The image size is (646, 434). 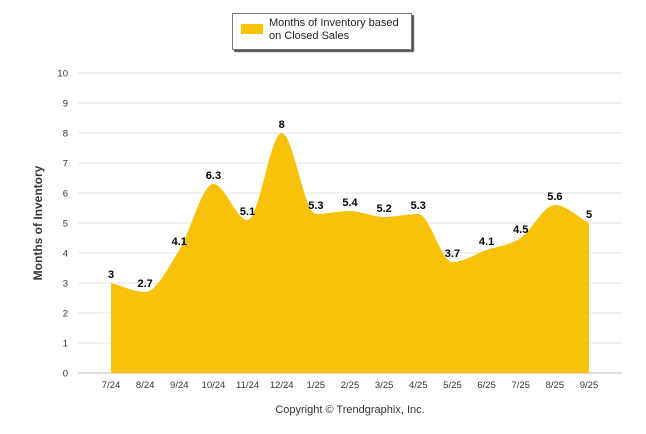 What do you see at coordinates (214, 385) in the screenshot?
I see `x-tick-label-3: 10/24` at bounding box center [214, 385].